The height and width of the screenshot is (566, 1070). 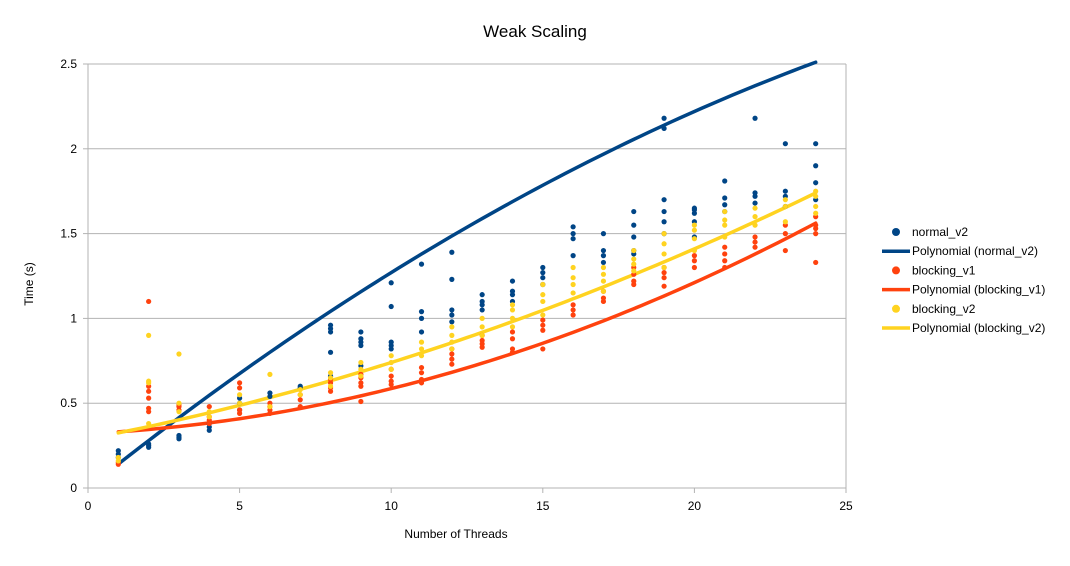 What do you see at coordinates (29, 284) in the screenshot?
I see `y-axis-label: Time (s)` at bounding box center [29, 284].